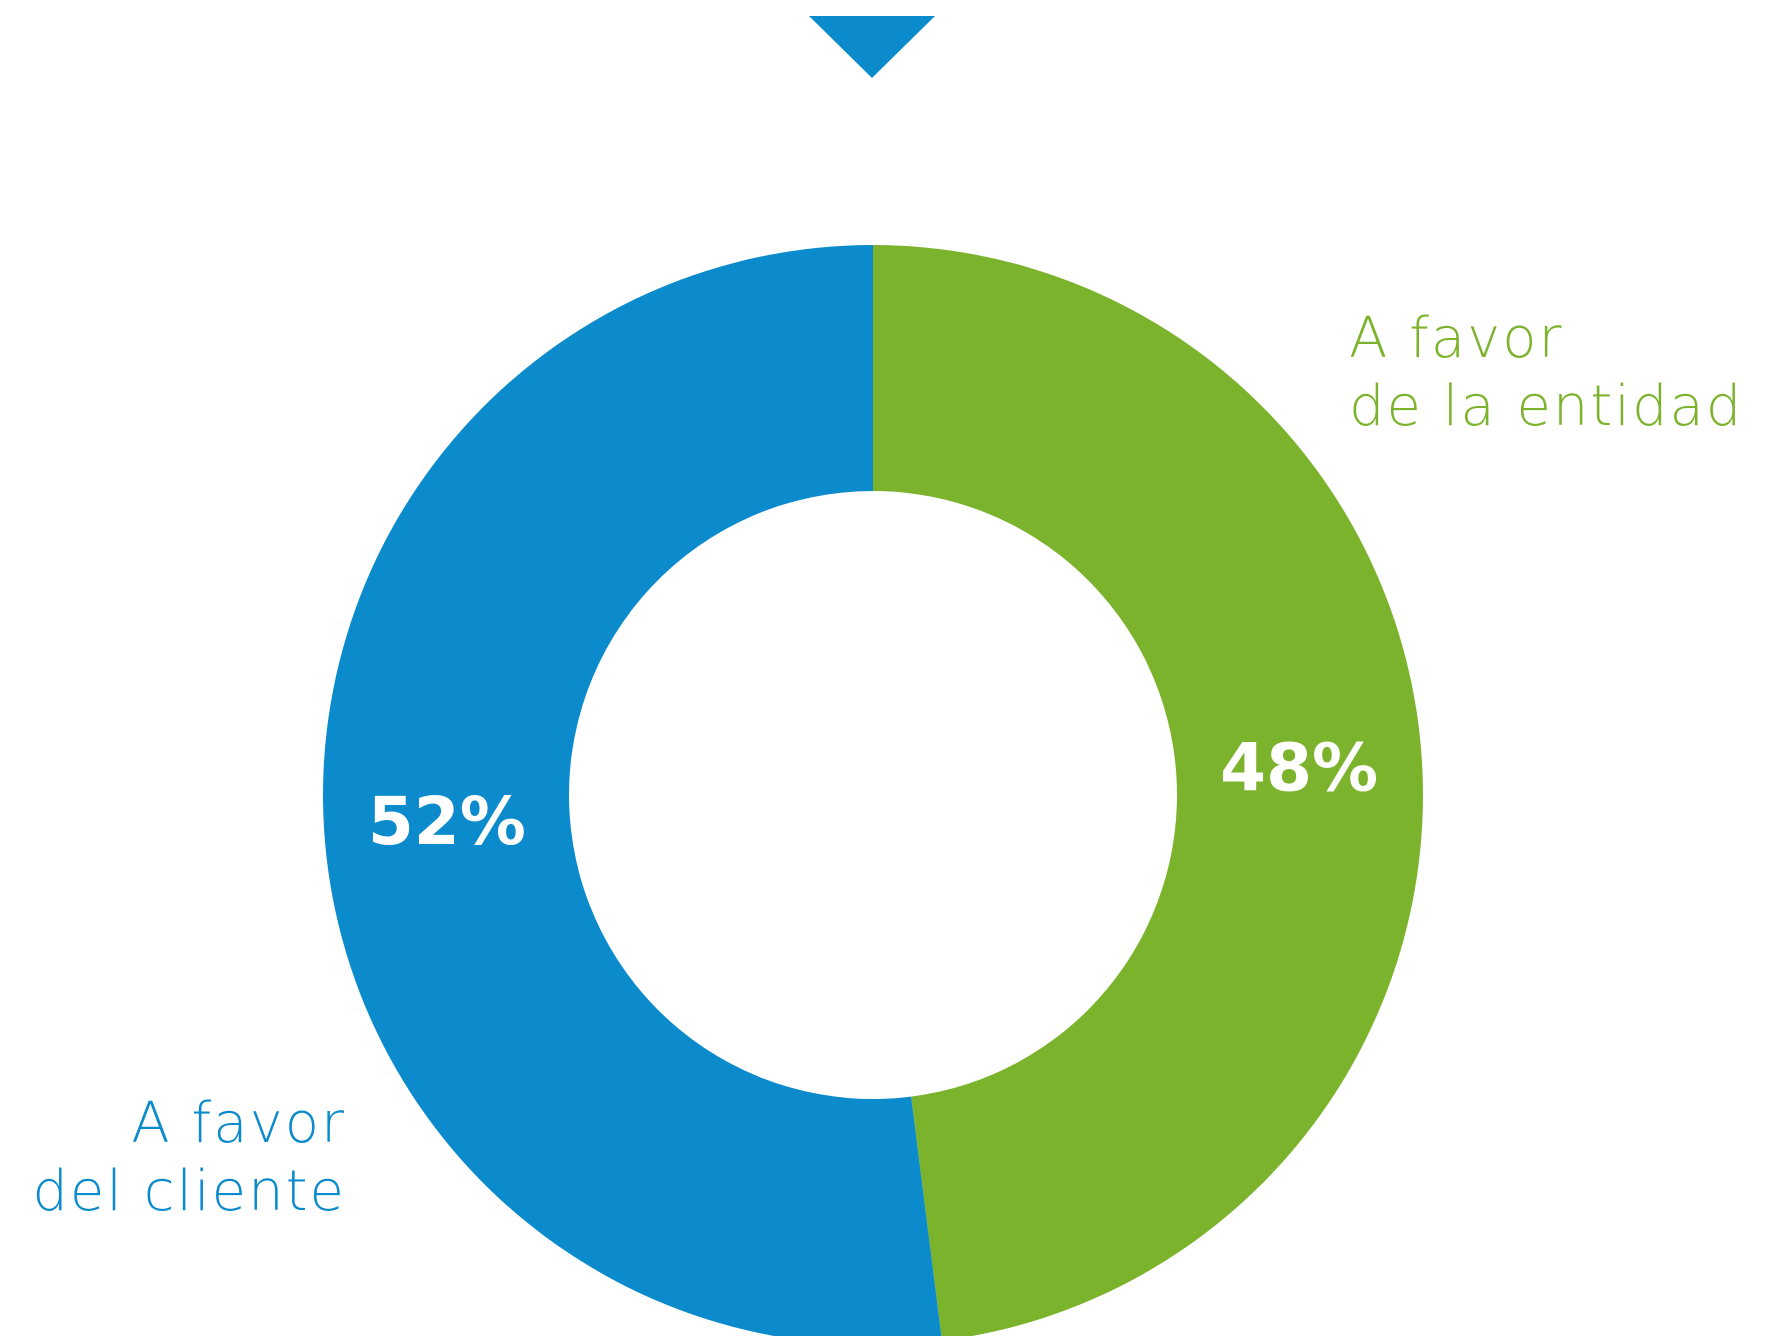  What do you see at coordinates (189, 1157) in the screenshot?
I see `category-label: A favor del cliente` at bounding box center [189, 1157].